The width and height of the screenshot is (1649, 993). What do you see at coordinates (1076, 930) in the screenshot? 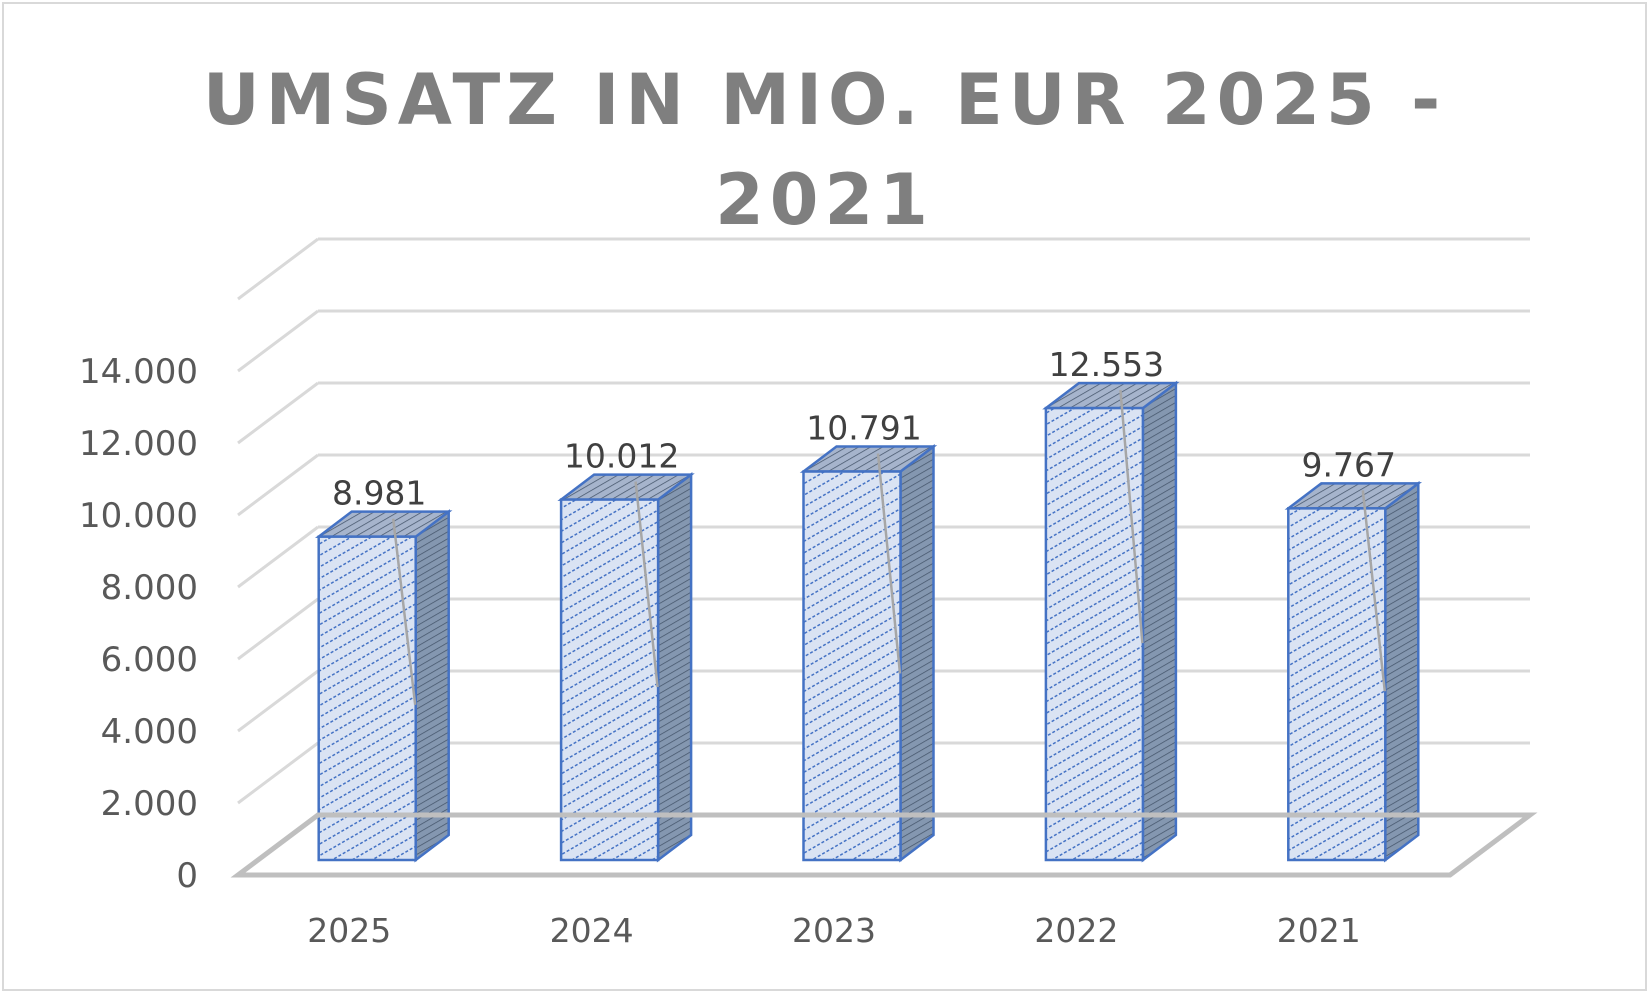
I see `x-tick-label: 2022` at bounding box center [1076, 930].